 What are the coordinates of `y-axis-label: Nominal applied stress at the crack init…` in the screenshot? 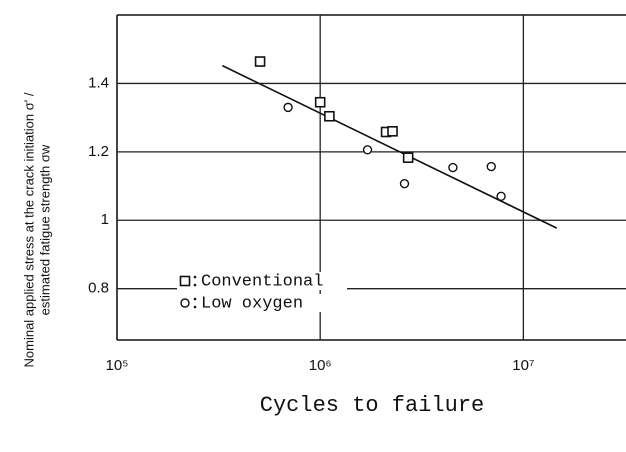 It's located at (36, 229).